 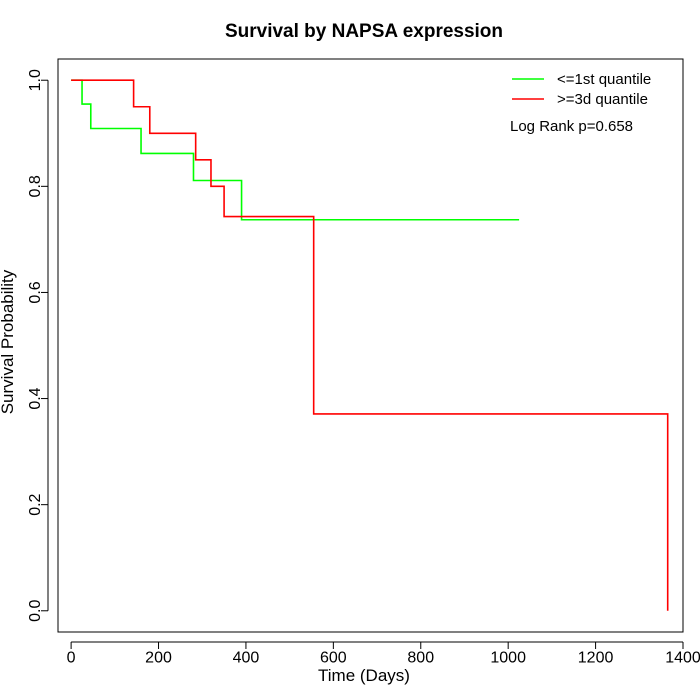 I want to click on legend-label: >=3d quantile, so click(x=602, y=99).